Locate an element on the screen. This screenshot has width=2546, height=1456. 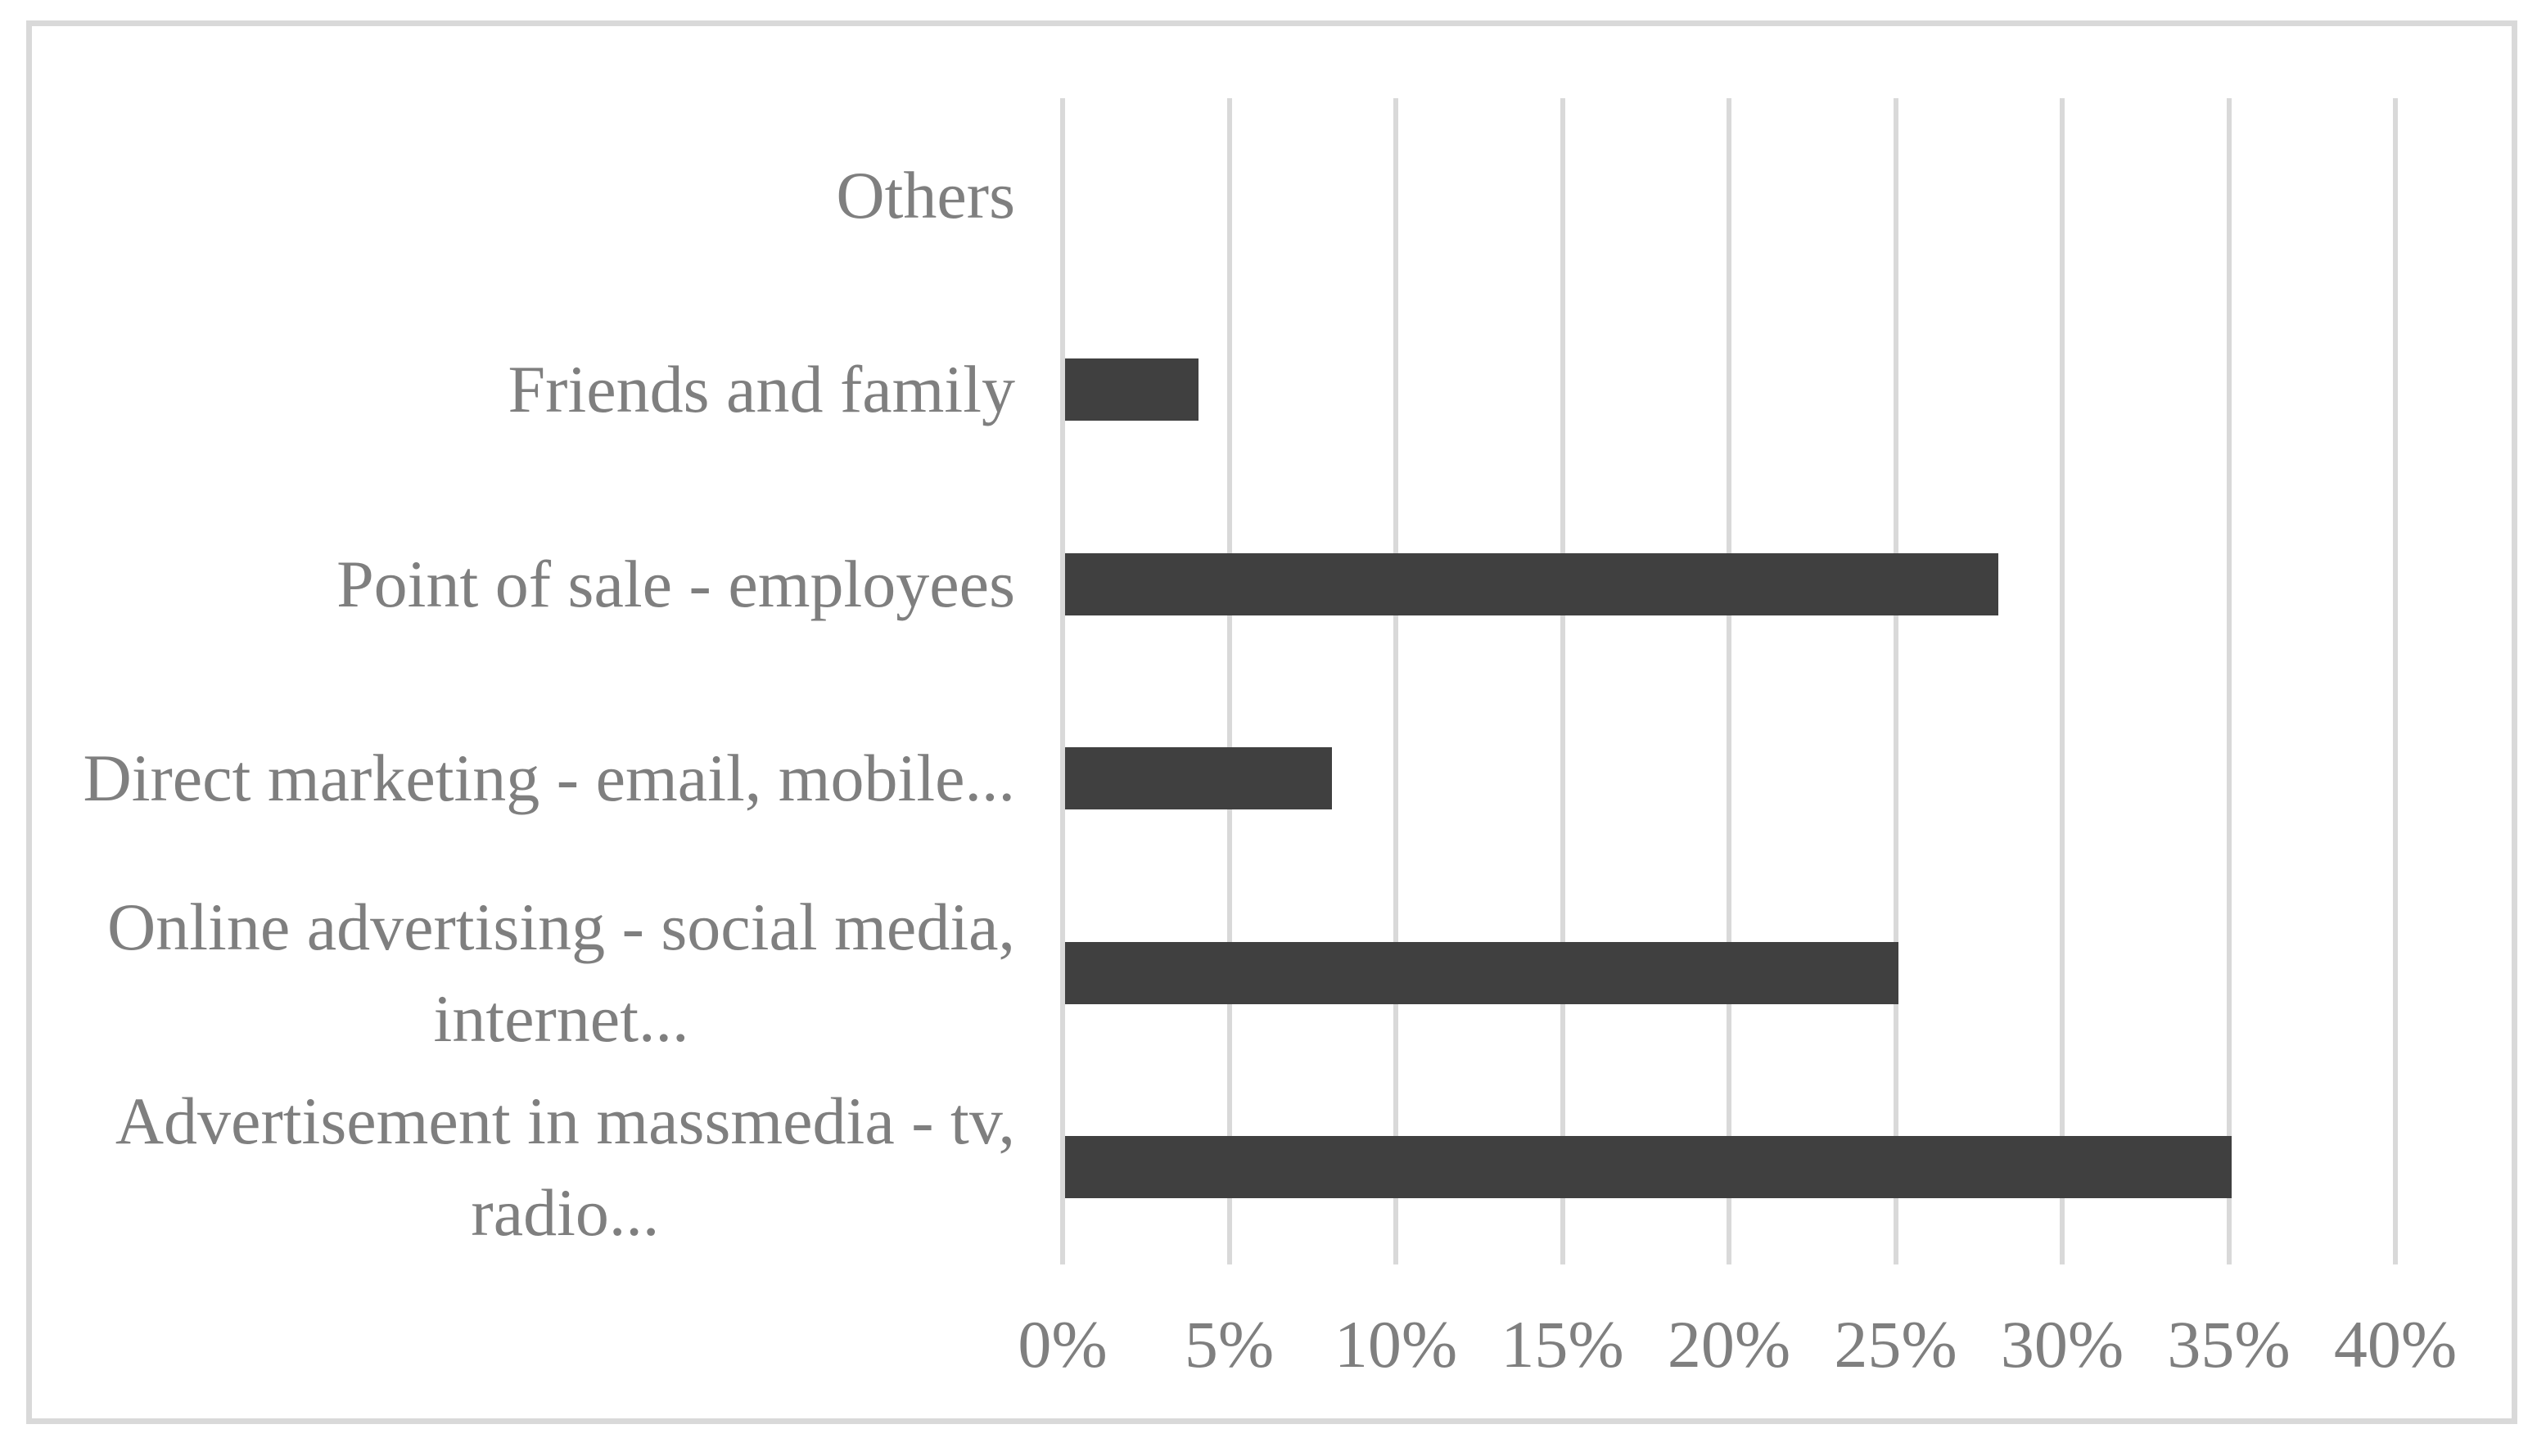
category-label: Point of sale - employees is located at coordinates (675, 583).